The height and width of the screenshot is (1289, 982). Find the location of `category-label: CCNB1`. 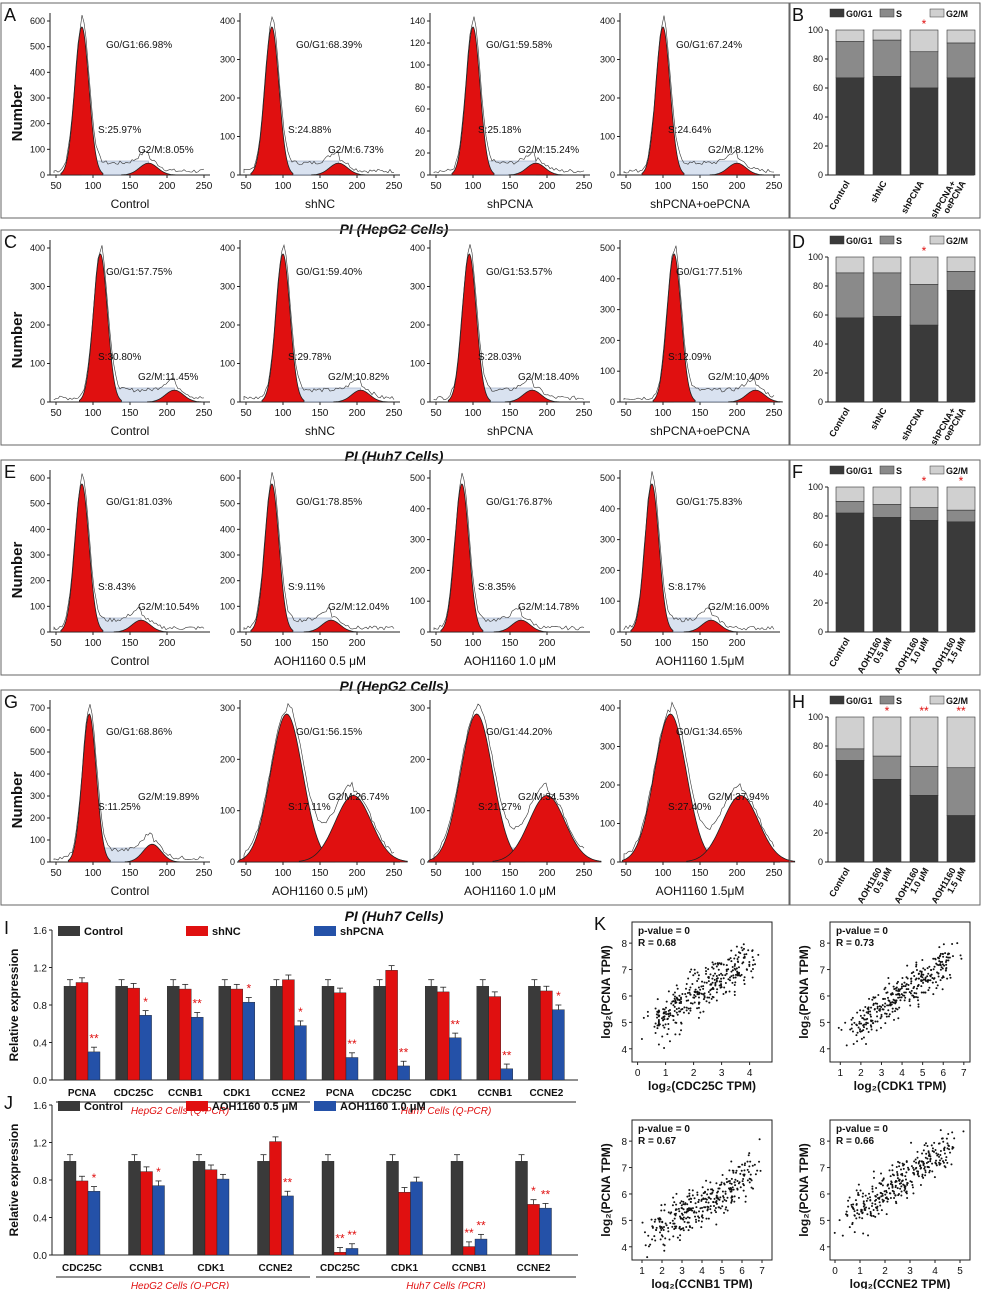

category-label: CCNB1 is located at coordinates (469, 1268).